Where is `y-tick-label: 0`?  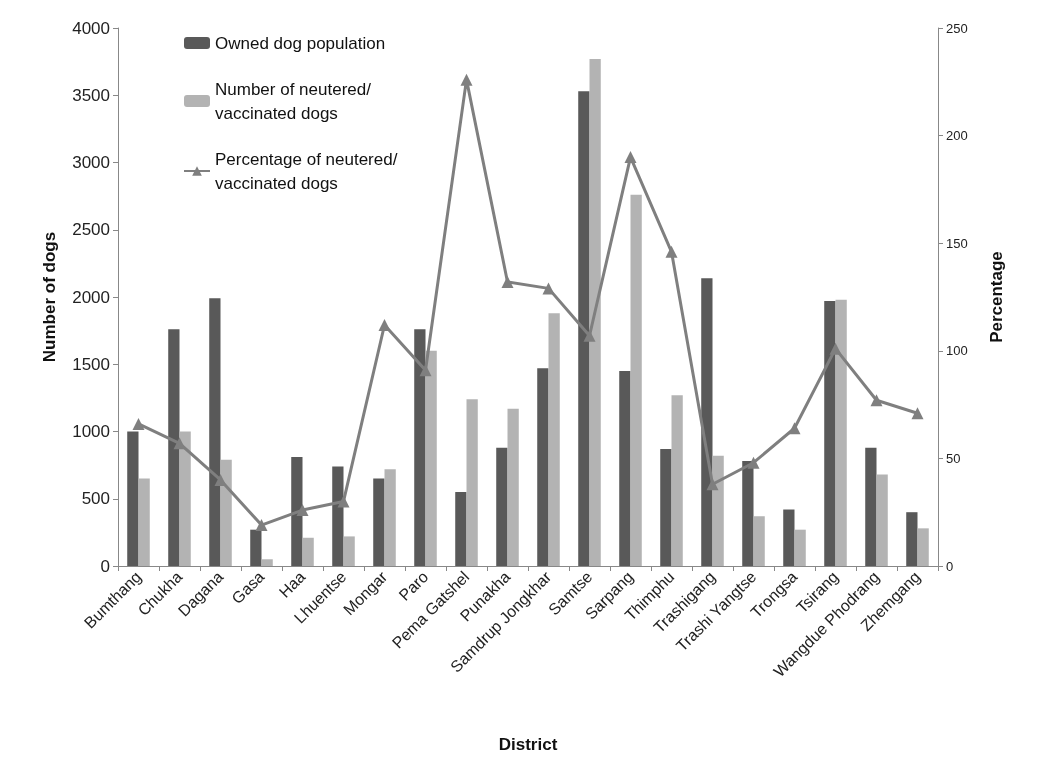
y-tick-label: 0 is located at coordinates (105, 566).